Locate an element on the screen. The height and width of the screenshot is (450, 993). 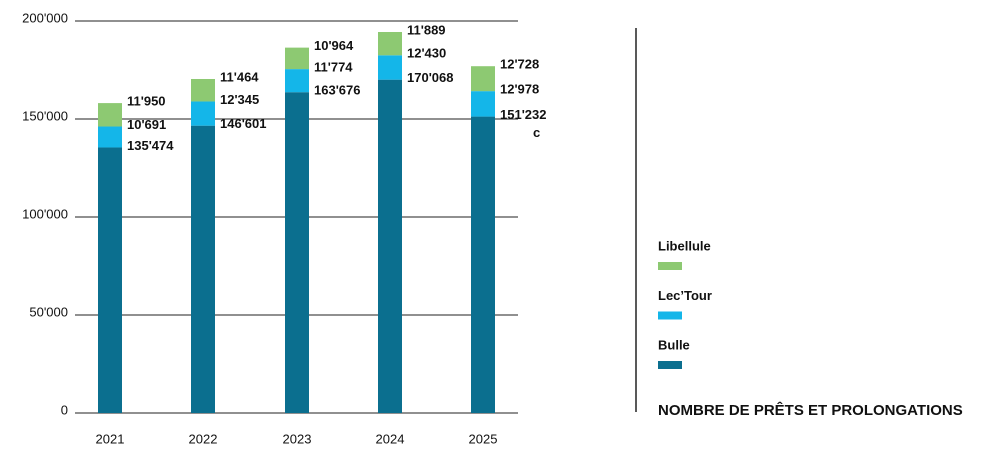
data-label: 163'676 is located at coordinates (337, 90).